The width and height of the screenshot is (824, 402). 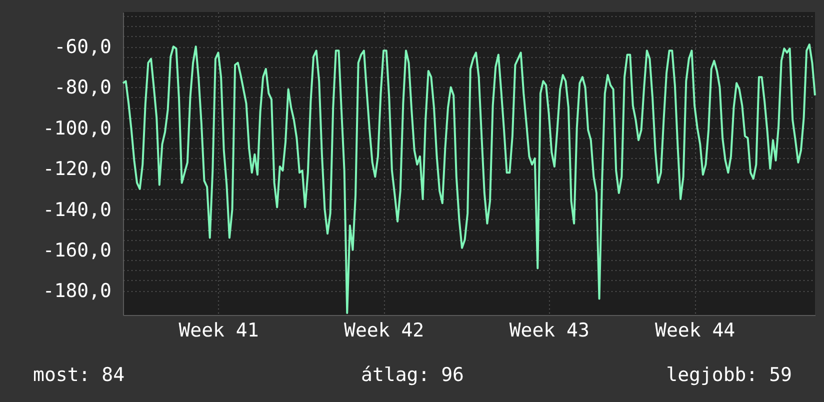 I want to click on x-tick-label: Week 44, so click(x=695, y=331).